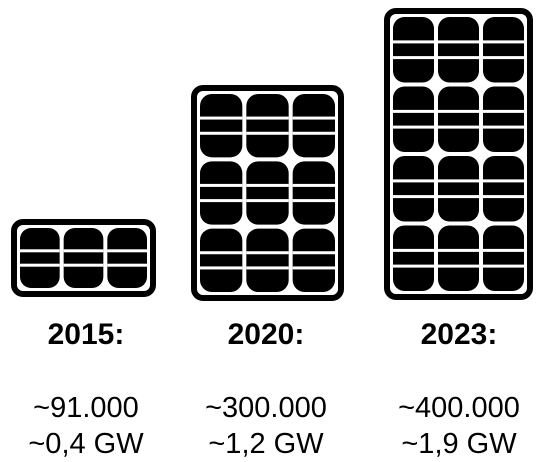  I want to click on year-label-2020: 2020:, so click(266, 334).